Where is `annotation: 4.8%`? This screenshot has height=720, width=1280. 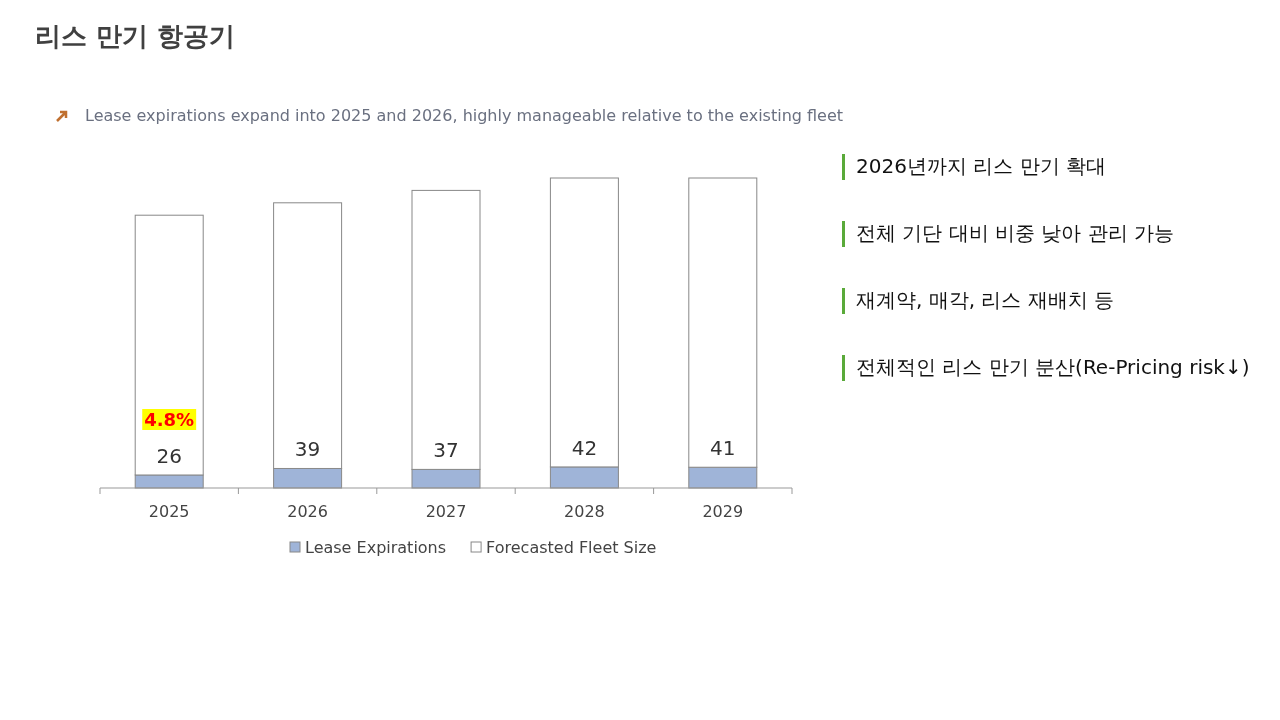
annotation: 4.8% is located at coordinates (169, 419).